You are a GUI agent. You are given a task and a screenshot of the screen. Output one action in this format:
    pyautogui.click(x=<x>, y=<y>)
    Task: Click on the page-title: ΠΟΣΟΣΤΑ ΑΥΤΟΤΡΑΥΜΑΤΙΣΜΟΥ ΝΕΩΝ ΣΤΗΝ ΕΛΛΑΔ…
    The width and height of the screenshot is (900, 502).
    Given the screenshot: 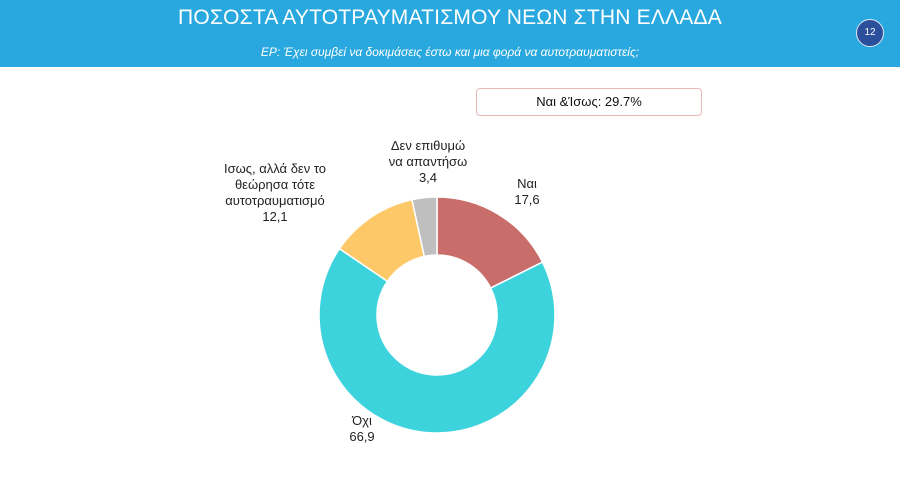 What is the action you would take?
    pyautogui.click(x=450, y=17)
    